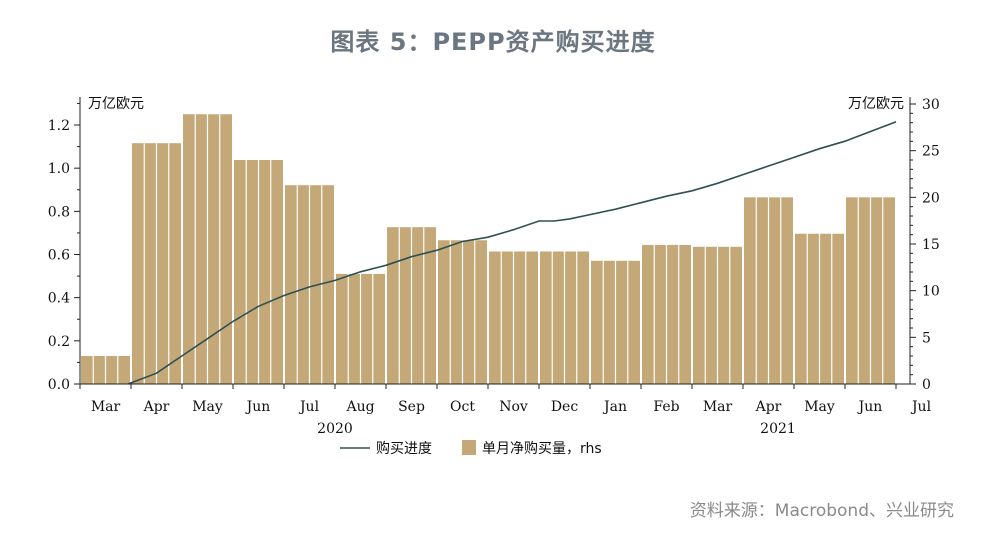 The height and width of the screenshot is (540, 986). Describe the element at coordinates (462, 407) in the screenshot. I see `month-label: Oct` at that location.